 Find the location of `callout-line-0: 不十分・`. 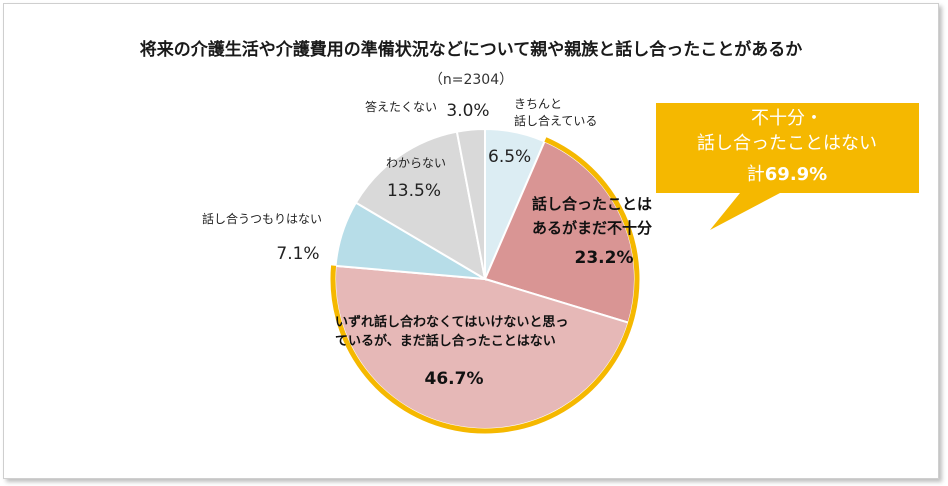

callout-line-0: 不十分・ is located at coordinates (787, 118).